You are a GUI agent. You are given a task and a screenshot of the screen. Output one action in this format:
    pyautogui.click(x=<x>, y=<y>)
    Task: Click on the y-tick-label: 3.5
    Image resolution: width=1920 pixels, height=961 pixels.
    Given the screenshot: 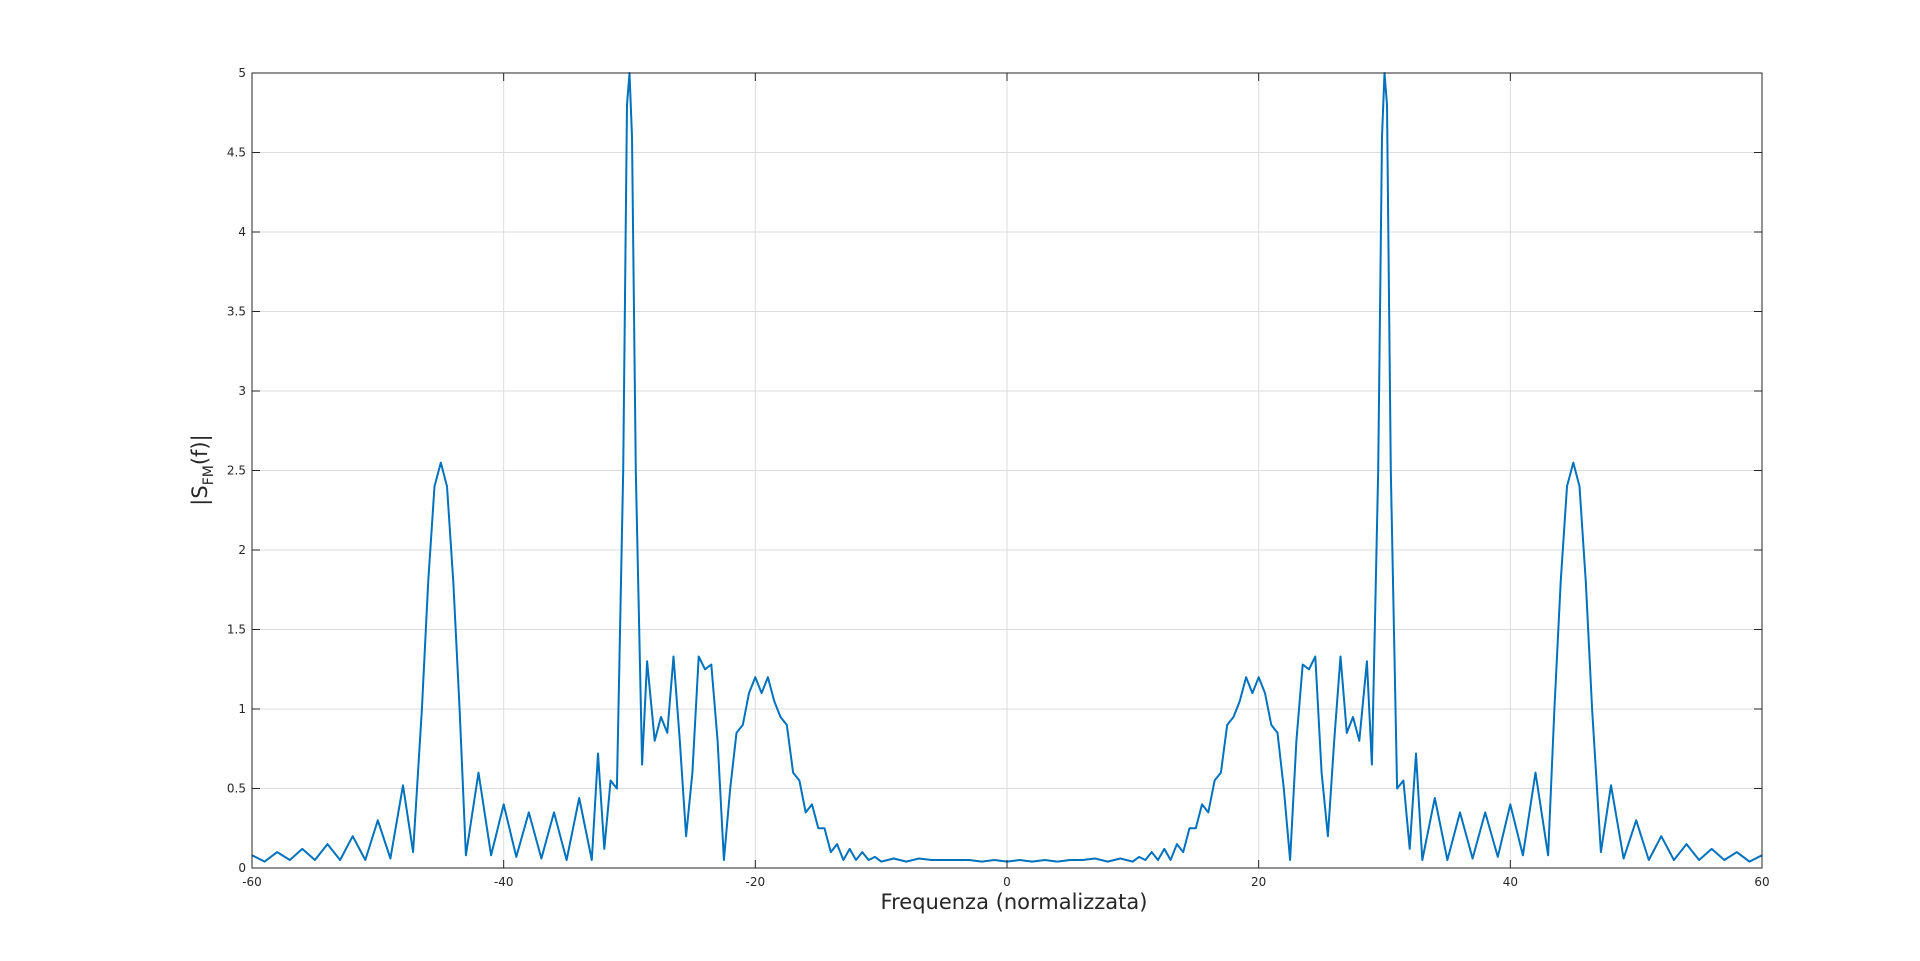 What is the action you would take?
    pyautogui.click(x=236, y=312)
    